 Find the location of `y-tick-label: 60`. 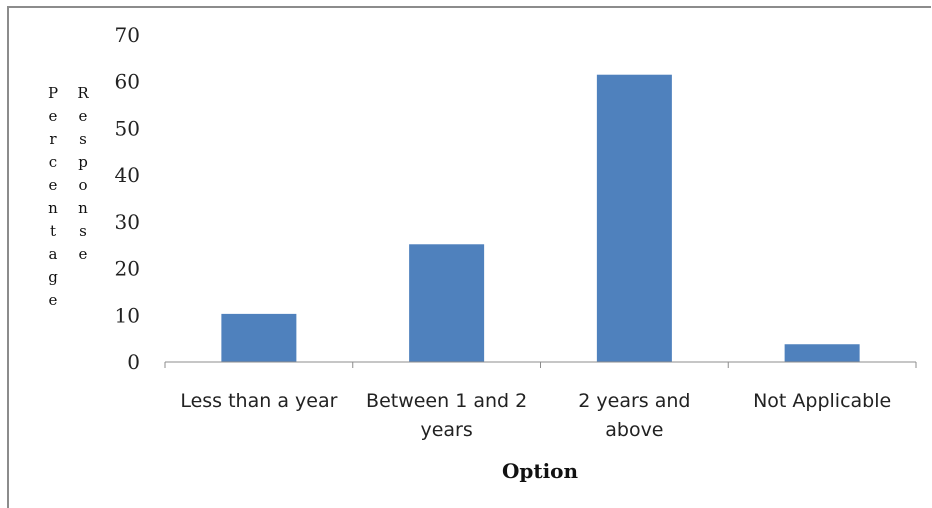

y-tick-label: 60 is located at coordinates (127, 82).